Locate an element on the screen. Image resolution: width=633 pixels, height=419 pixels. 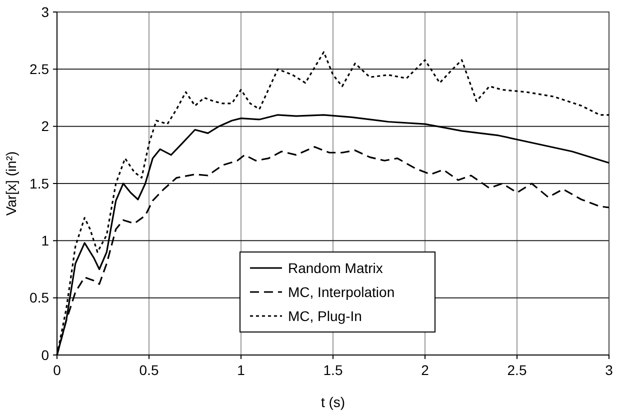
y-axis-title: Var[x] (in²) is located at coordinates (11, 183).